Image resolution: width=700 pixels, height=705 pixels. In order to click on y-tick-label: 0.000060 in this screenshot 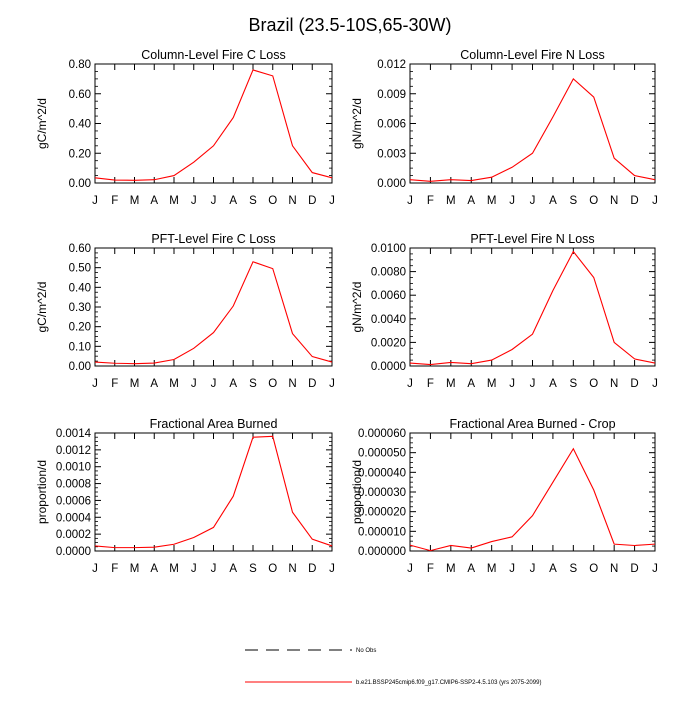, I will do `click(382, 434)`.